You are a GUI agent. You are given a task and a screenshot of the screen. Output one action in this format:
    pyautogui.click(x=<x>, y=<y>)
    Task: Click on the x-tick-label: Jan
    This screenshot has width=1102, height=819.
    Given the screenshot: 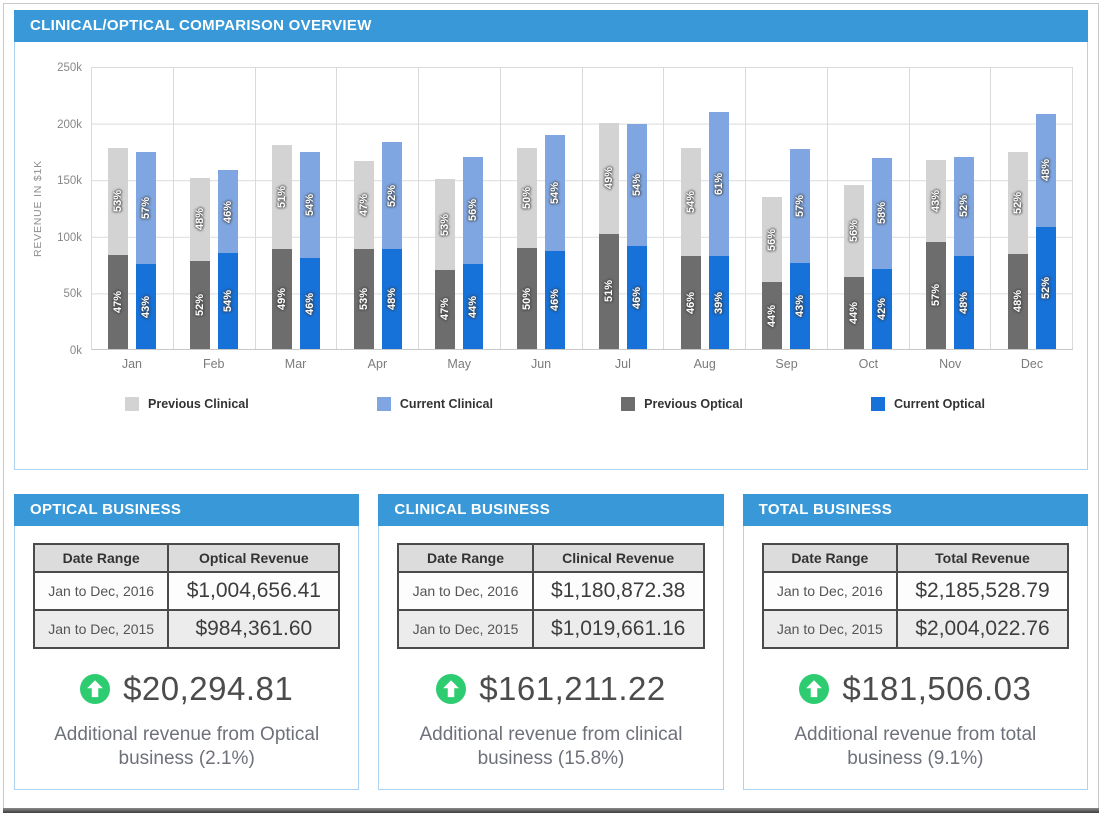 What is the action you would take?
    pyautogui.click(x=131, y=364)
    